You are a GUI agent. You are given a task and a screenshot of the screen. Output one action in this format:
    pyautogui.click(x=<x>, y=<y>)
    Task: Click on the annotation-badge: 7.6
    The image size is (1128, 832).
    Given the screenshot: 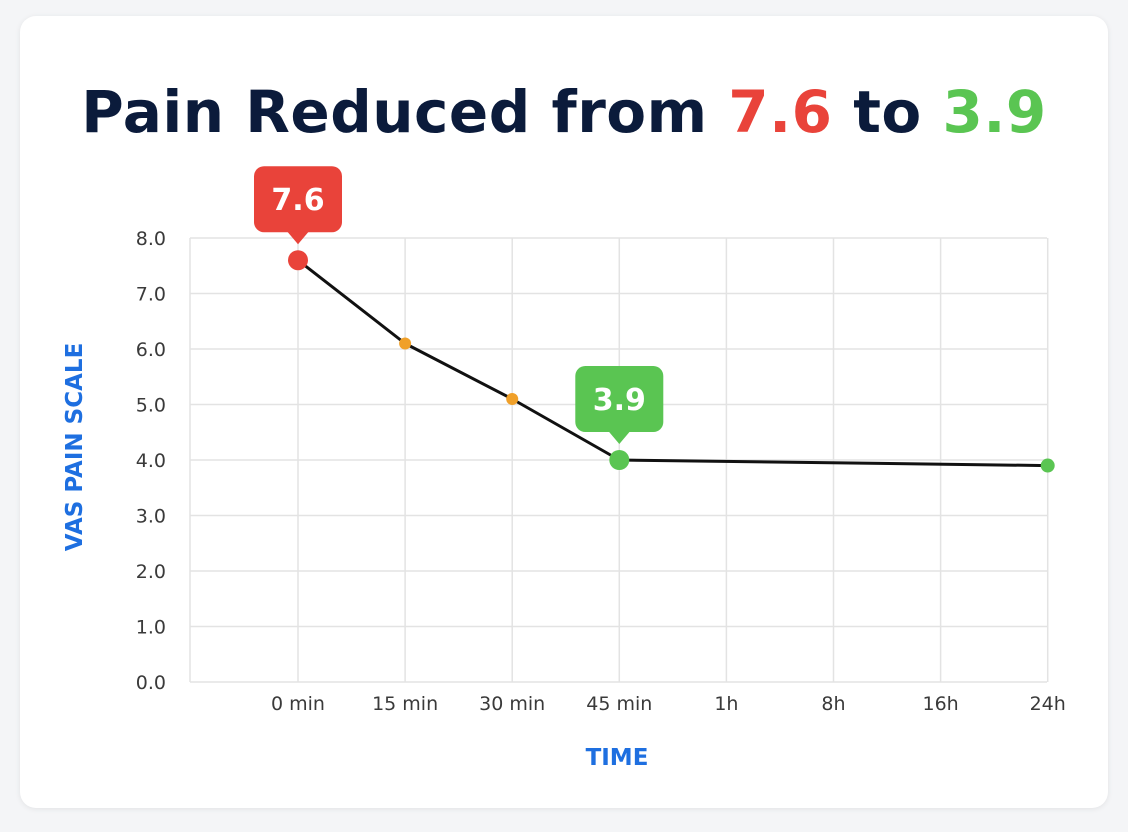 What is the action you would take?
    pyautogui.click(x=298, y=205)
    